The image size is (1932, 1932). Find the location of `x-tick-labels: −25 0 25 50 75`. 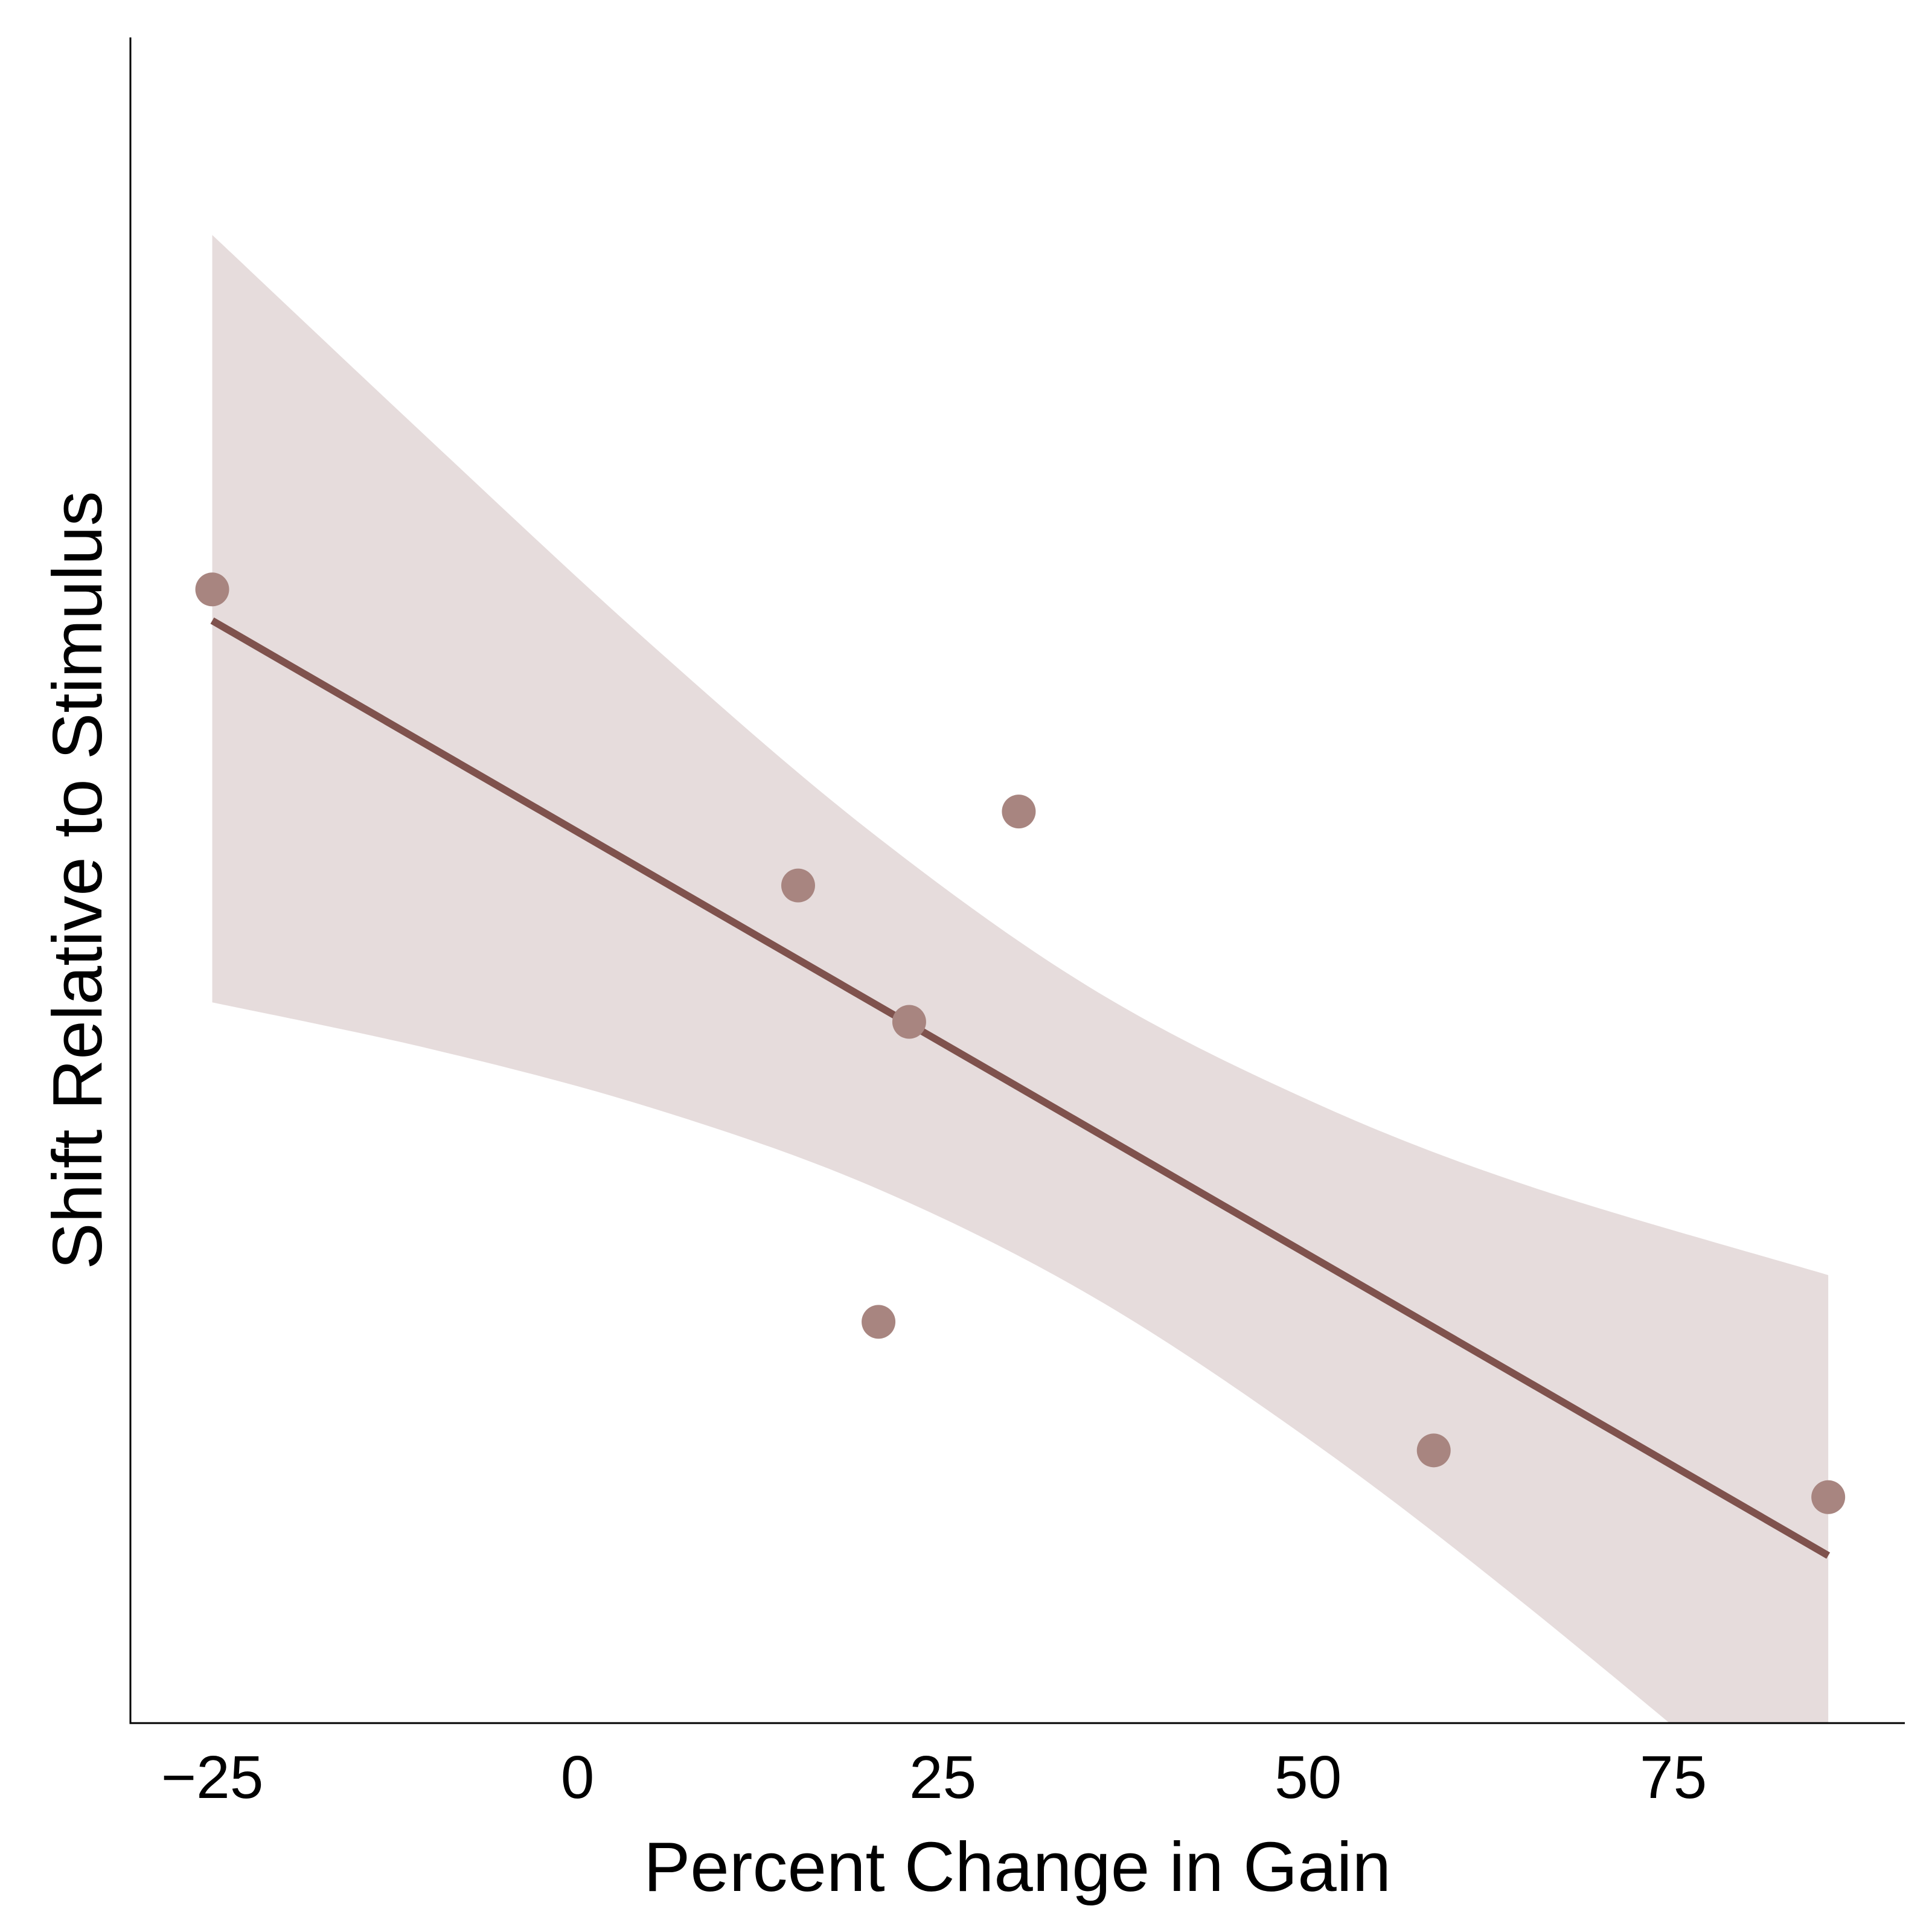

x-tick-labels: −25 0 25 50 75 is located at coordinates (934, 1778).